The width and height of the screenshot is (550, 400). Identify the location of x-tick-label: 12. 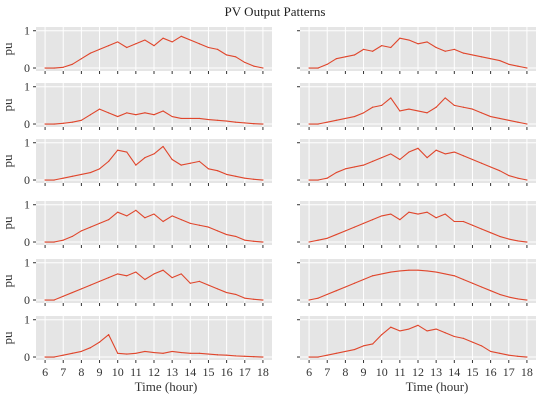
(154, 372).